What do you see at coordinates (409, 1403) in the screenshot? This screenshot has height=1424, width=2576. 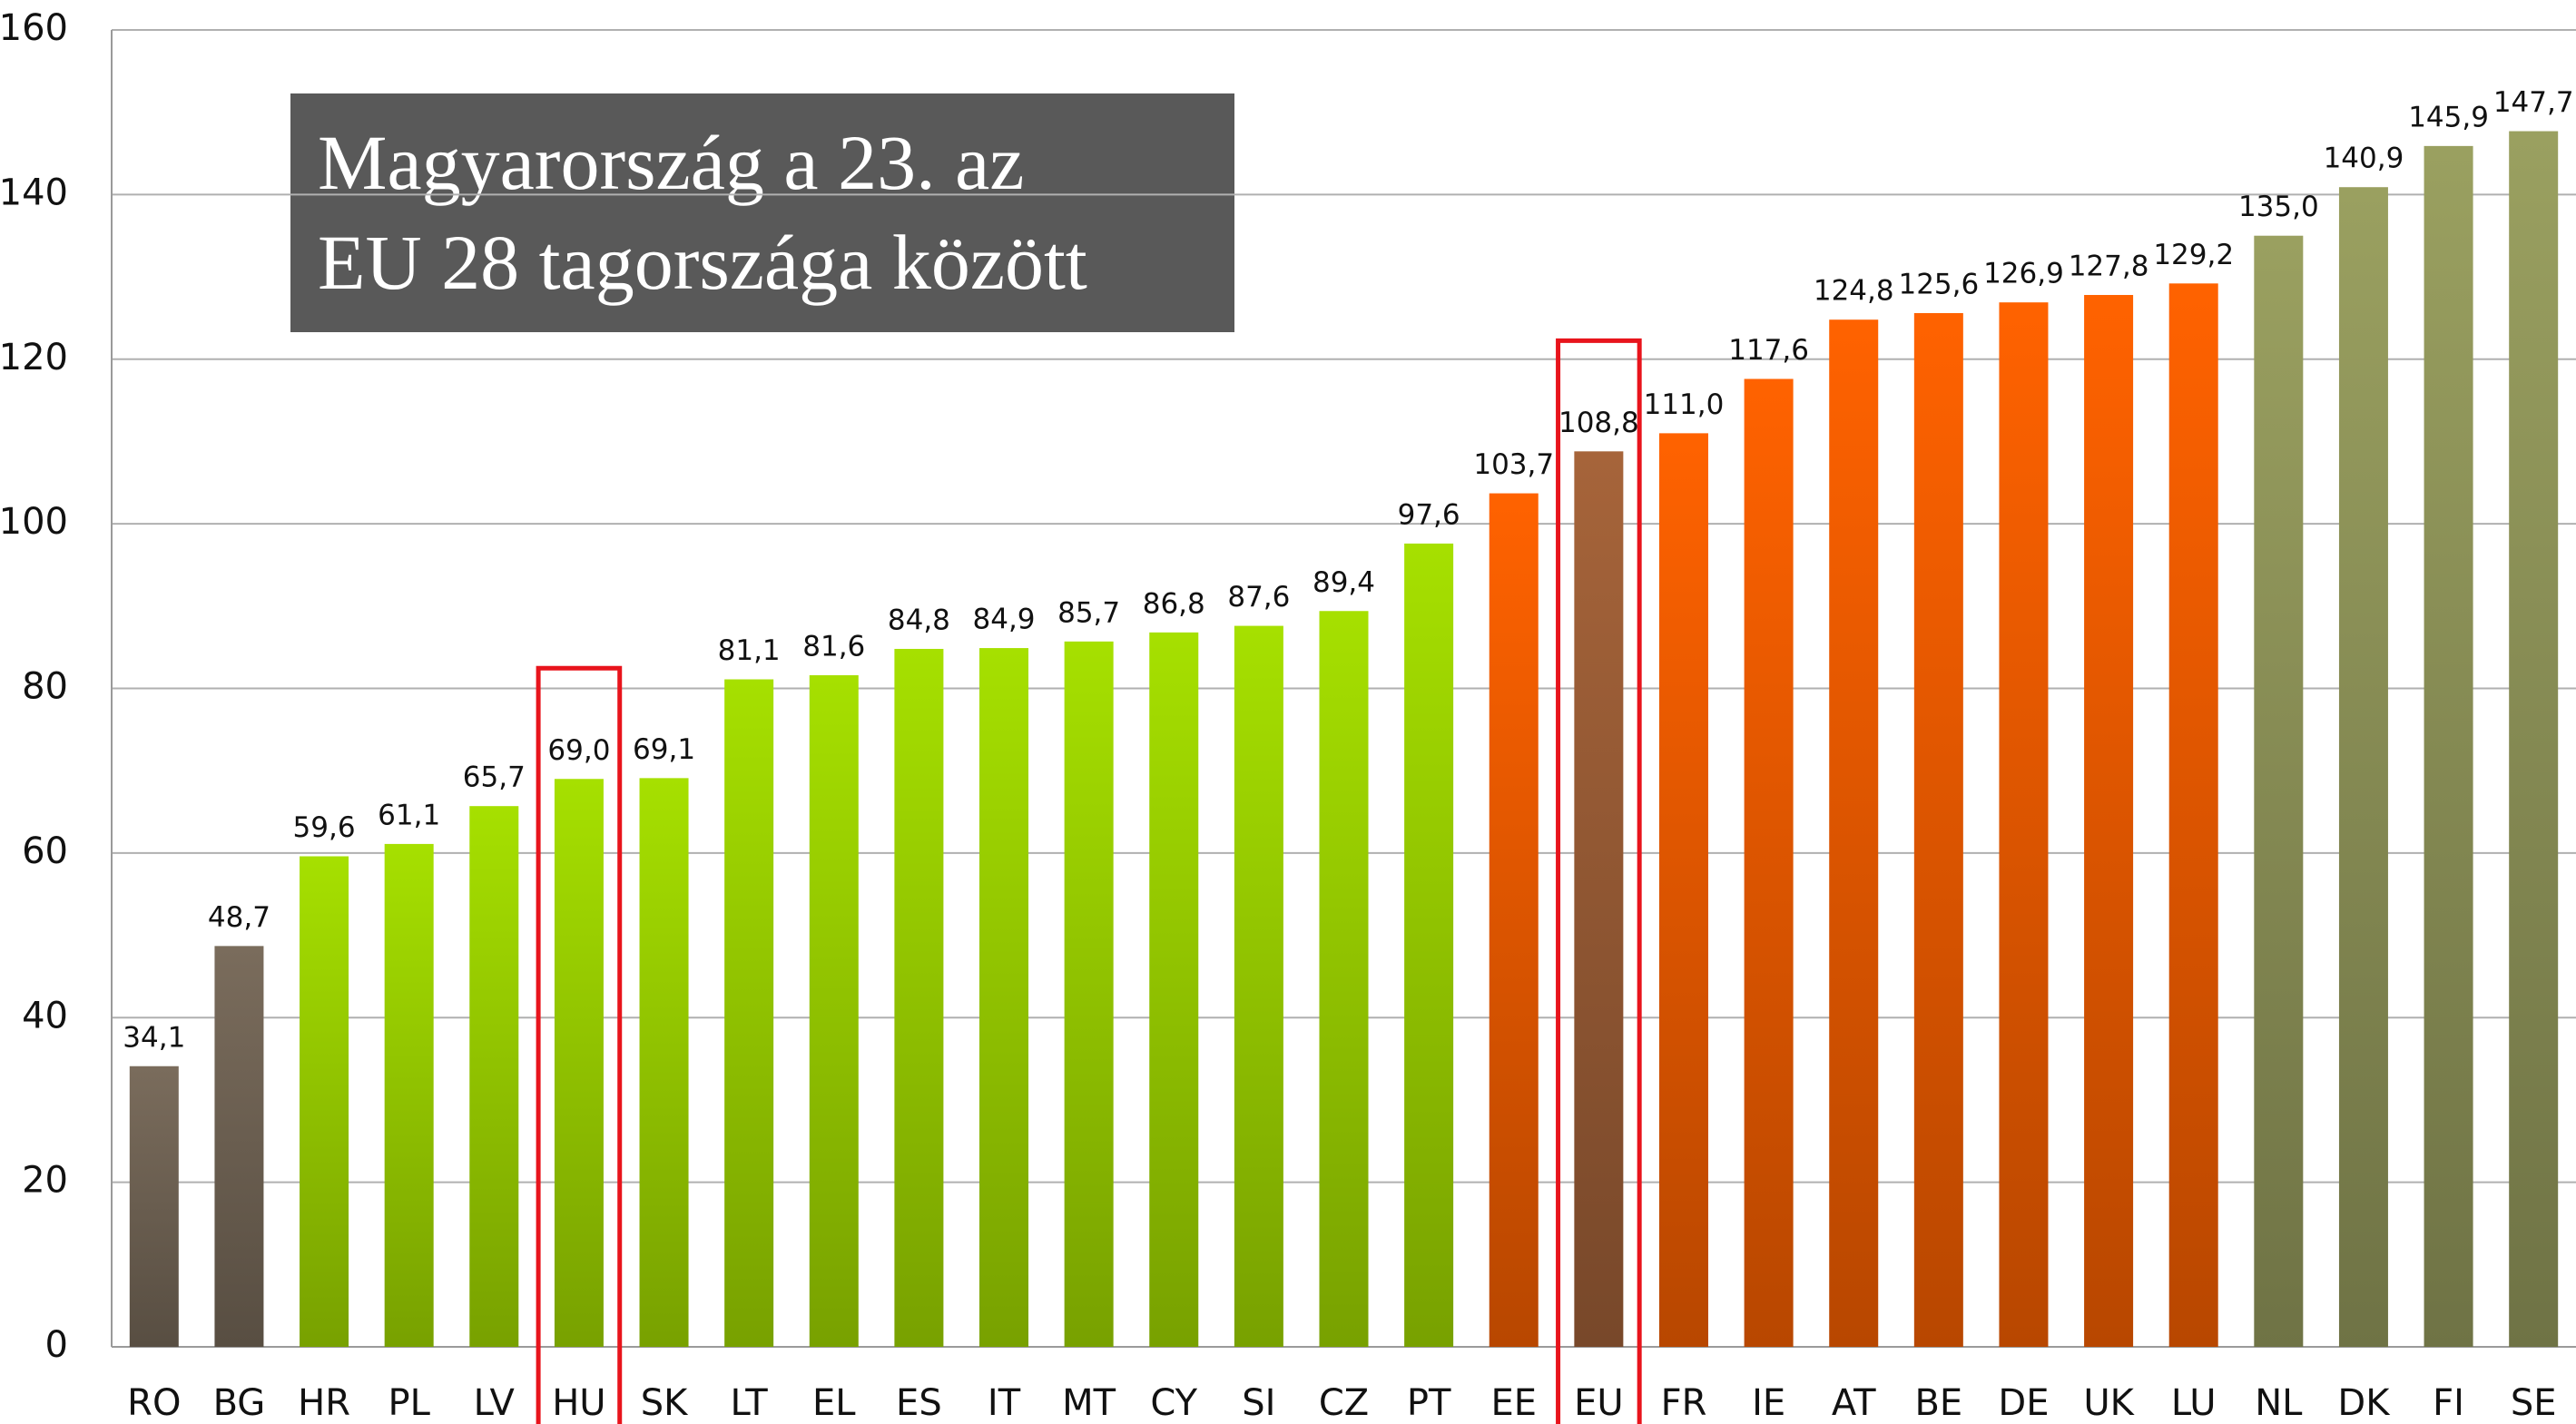 I see `x-tick-label: PL` at bounding box center [409, 1403].